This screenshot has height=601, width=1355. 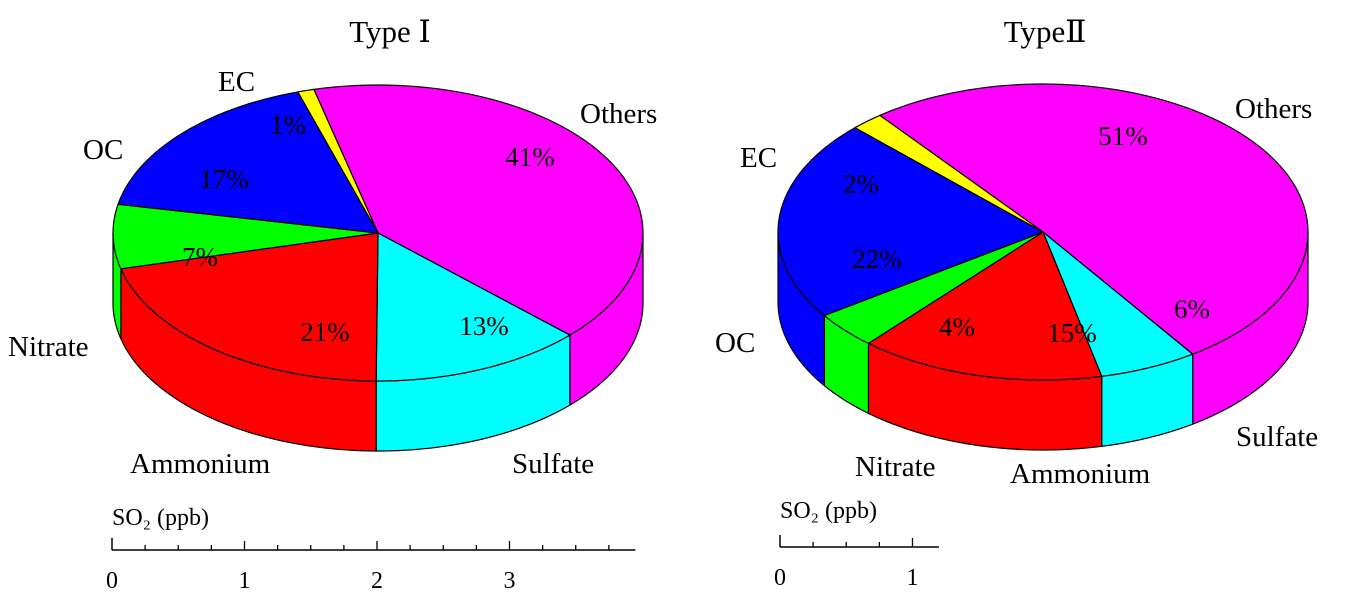 What do you see at coordinates (377, 581) in the screenshot?
I see `scale-bar-tick-label: 2` at bounding box center [377, 581].